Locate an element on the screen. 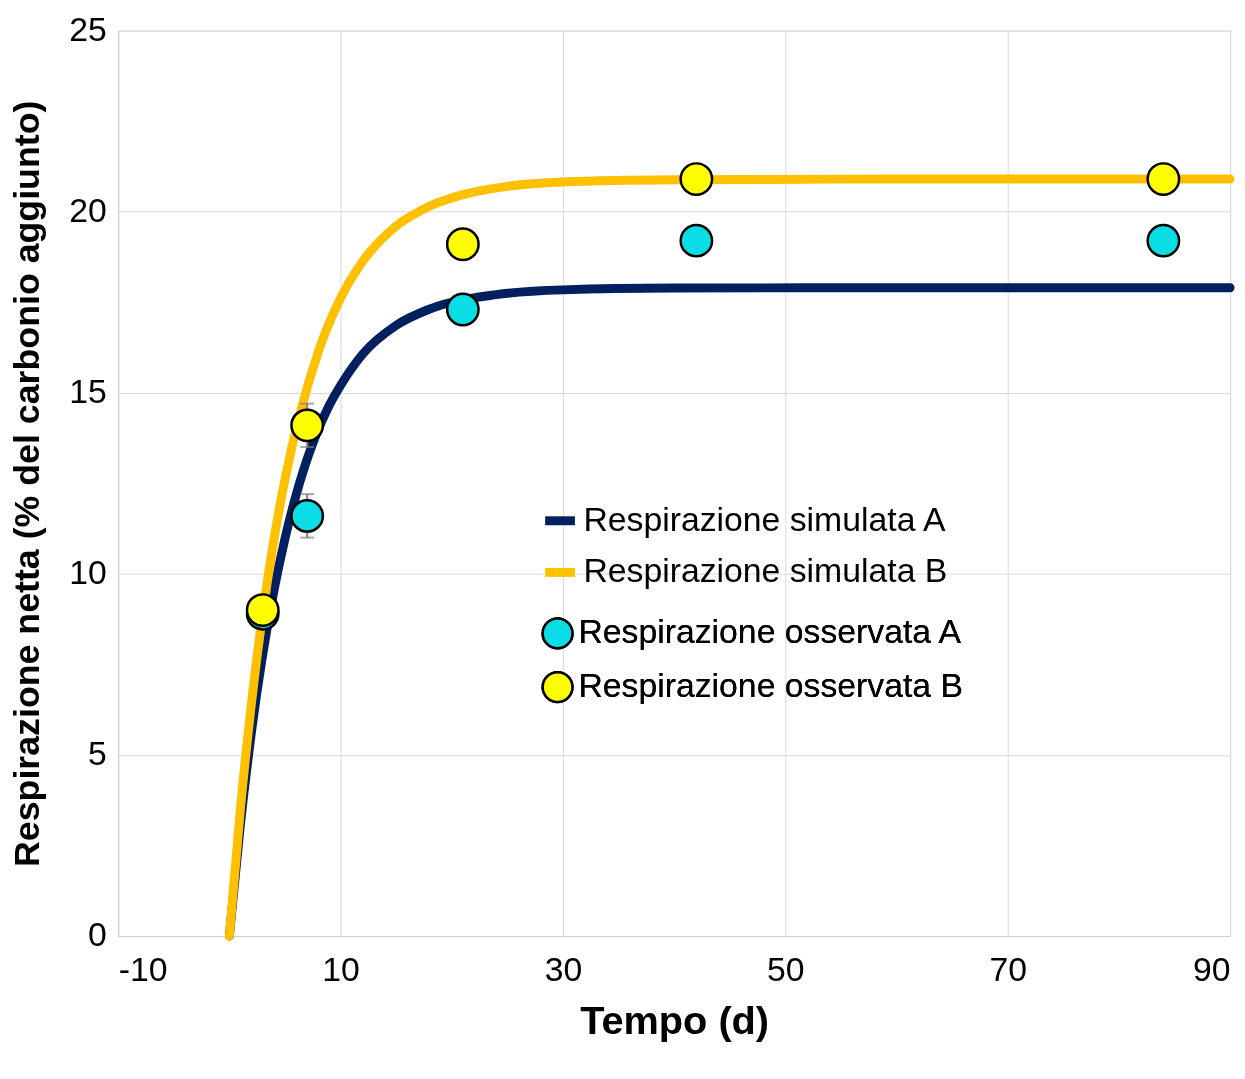 This screenshot has width=1245, height=1079. x-tick-label: 50 is located at coordinates (786, 969).